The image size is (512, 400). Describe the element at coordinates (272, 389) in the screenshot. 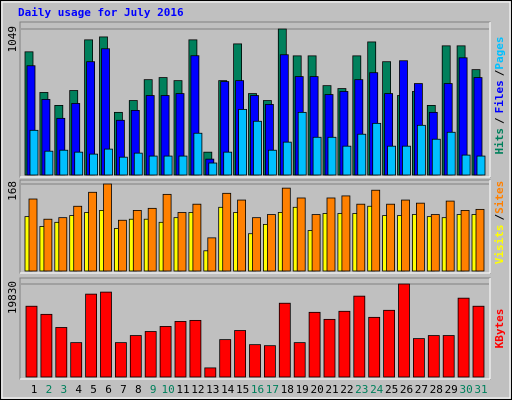

I see `x-tick-label: 17` at that location.